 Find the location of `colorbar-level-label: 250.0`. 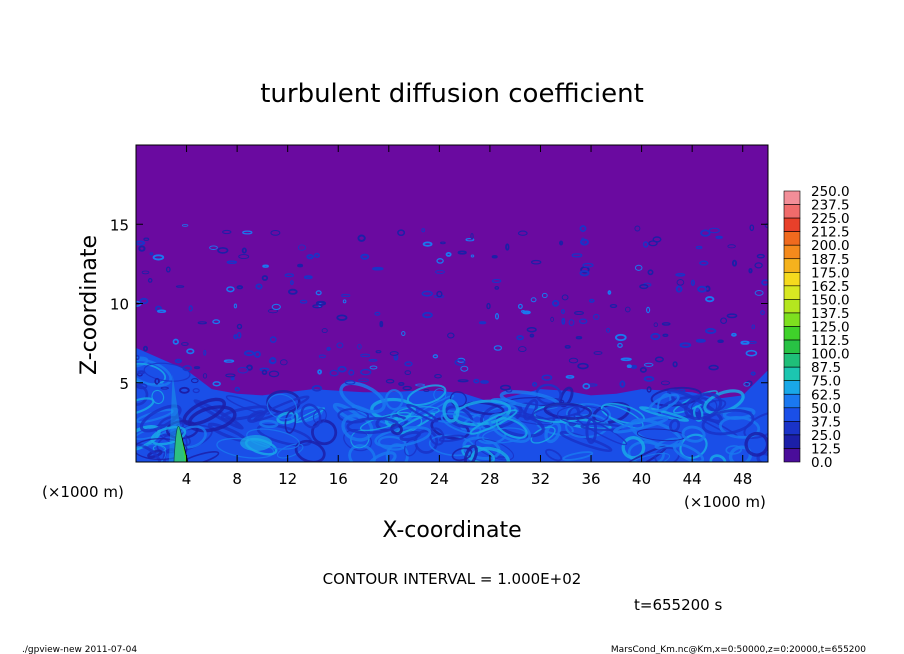

colorbar-level-label: 250.0 is located at coordinates (830, 192).